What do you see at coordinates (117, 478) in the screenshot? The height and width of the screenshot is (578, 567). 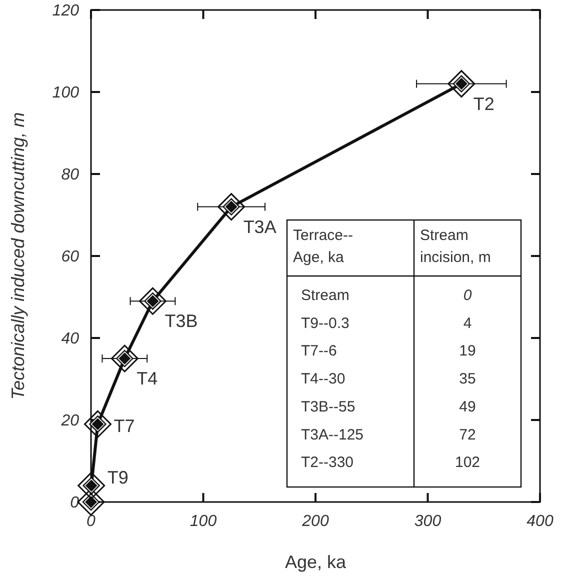 I see `annotation: T9` at bounding box center [117, 478].